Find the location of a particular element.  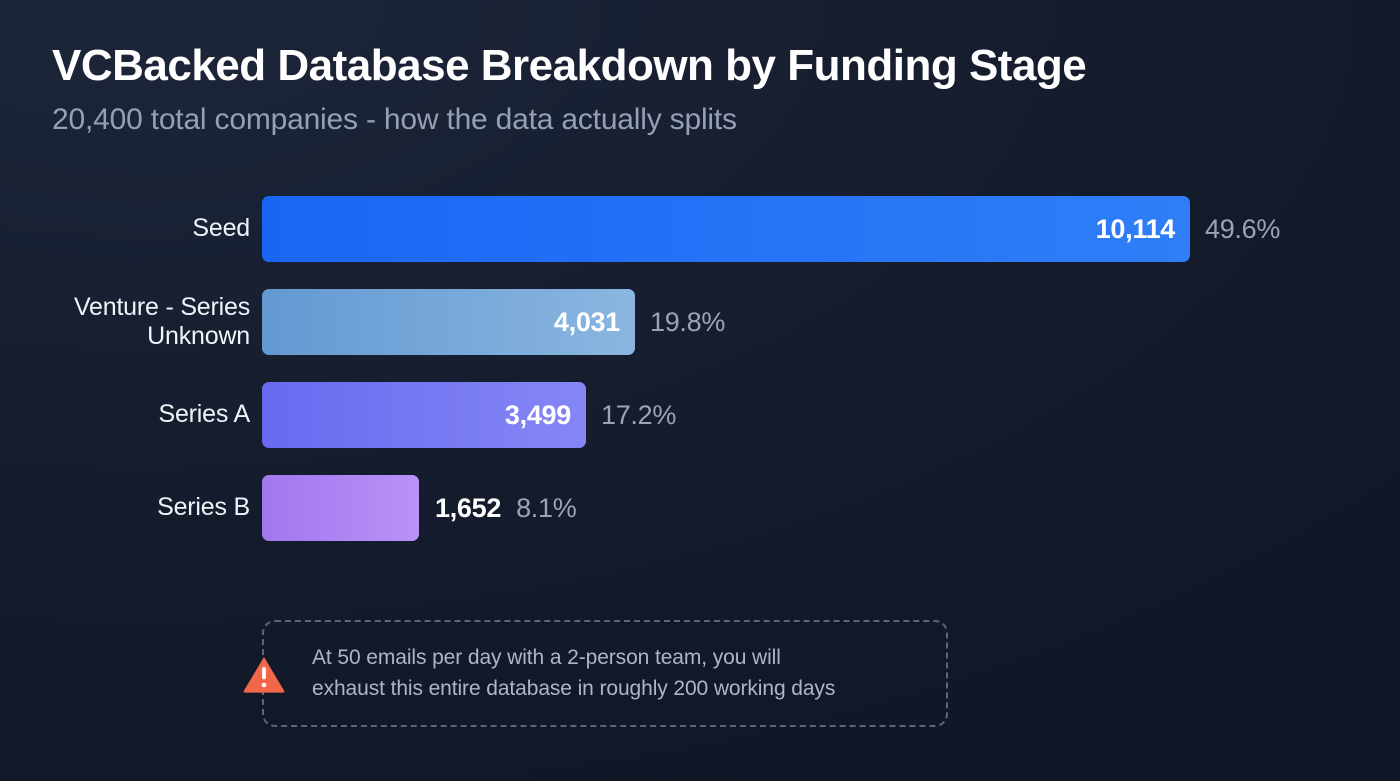

bar-row: Series A 3,499 17.2% is located at coordinates (700, 415).